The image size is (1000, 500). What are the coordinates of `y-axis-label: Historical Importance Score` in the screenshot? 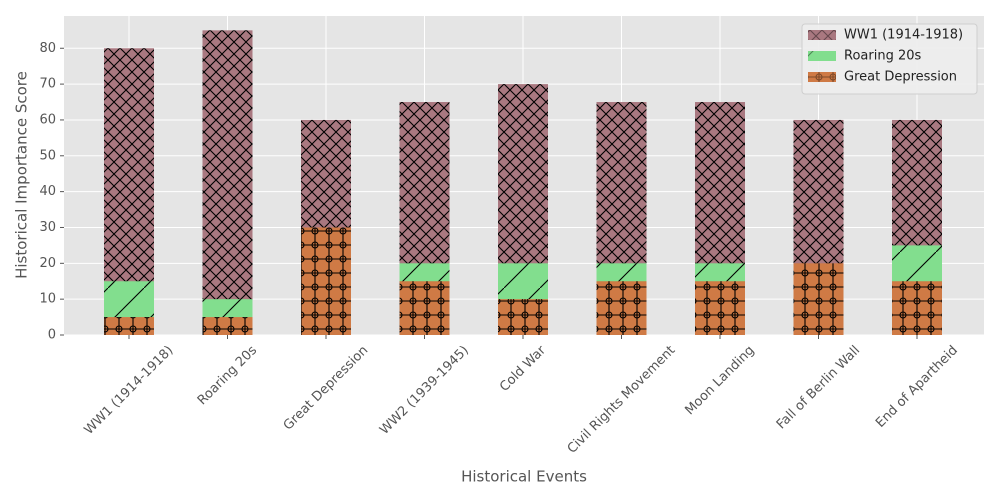 It's located at (22, 175).